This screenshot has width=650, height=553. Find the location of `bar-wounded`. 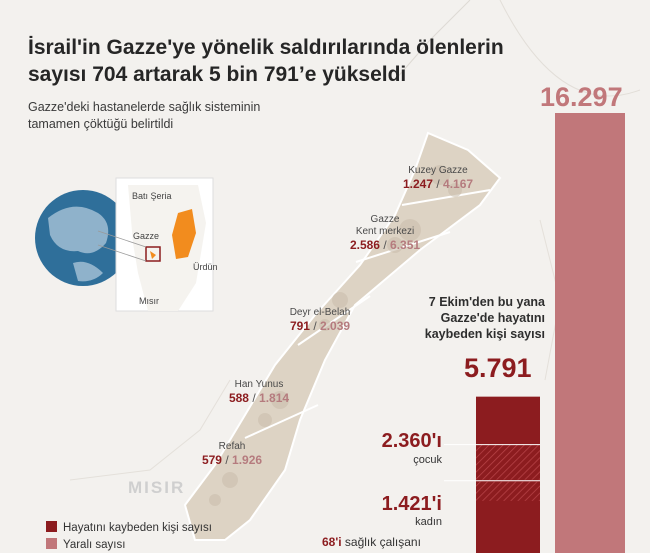

bar-wounded is located at coordinates (590, 333).